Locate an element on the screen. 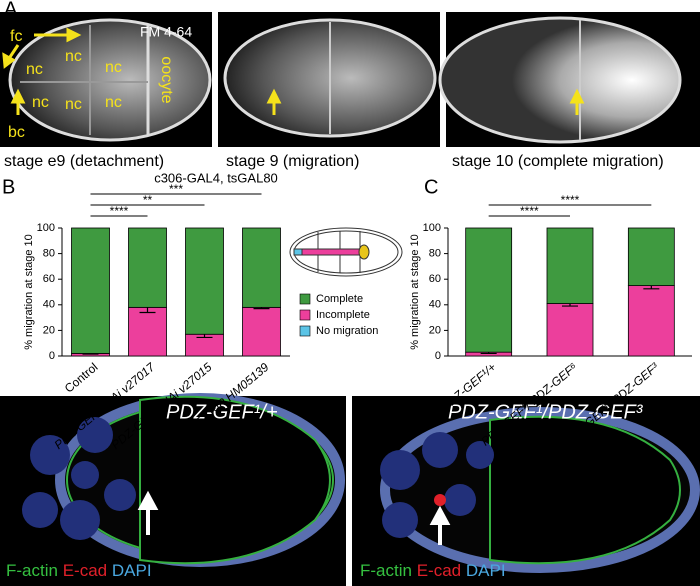 Image resolution: width=700 pixels, height=586 pixels. genotype: PDZ-GEF¹/+ is located at coordinates (222, 412).